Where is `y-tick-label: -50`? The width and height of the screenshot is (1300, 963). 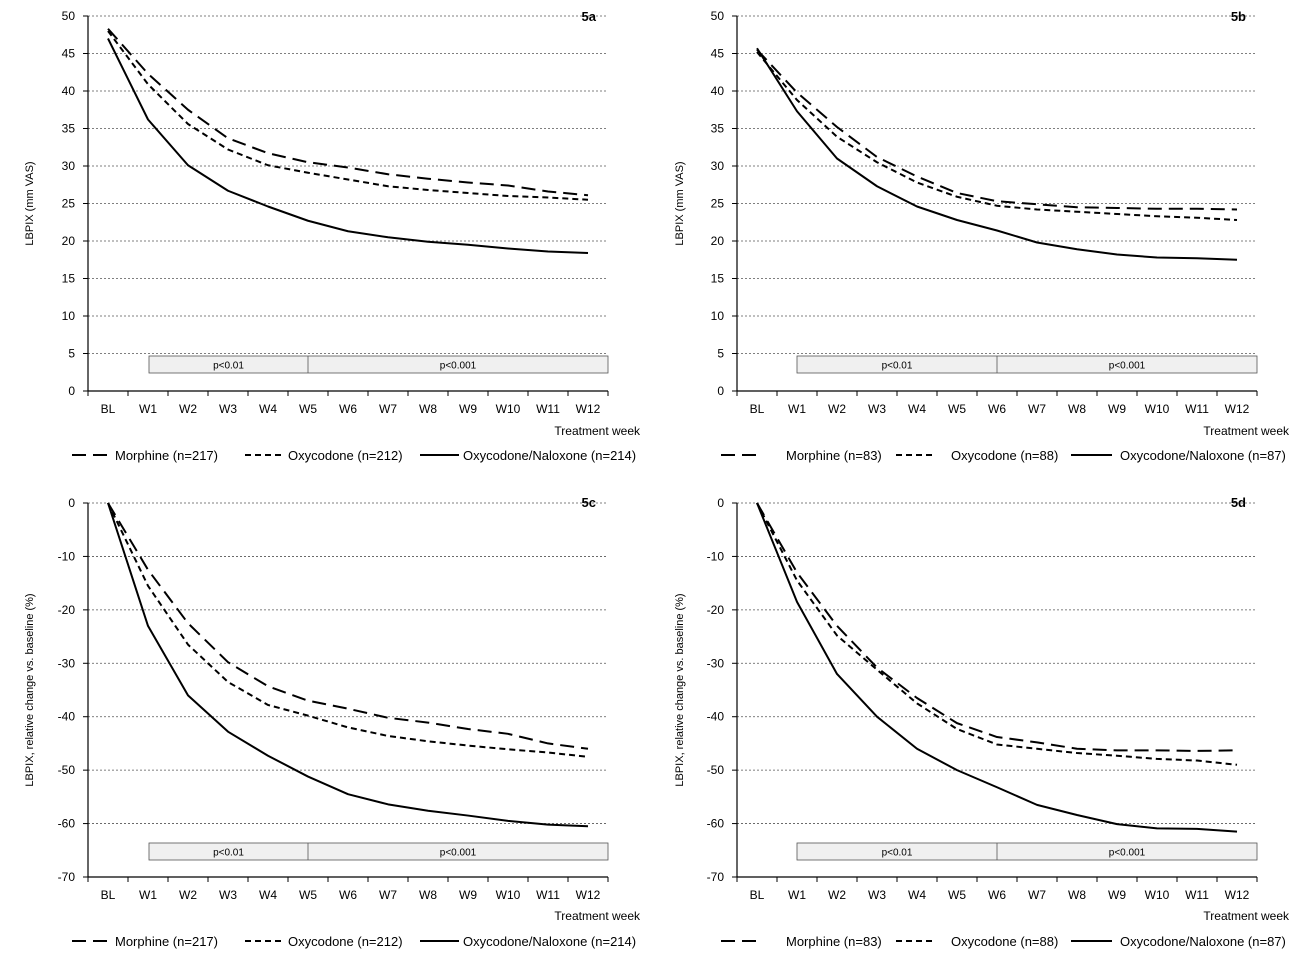 y-tick-label: -50 is located at coordinates (716, 770).